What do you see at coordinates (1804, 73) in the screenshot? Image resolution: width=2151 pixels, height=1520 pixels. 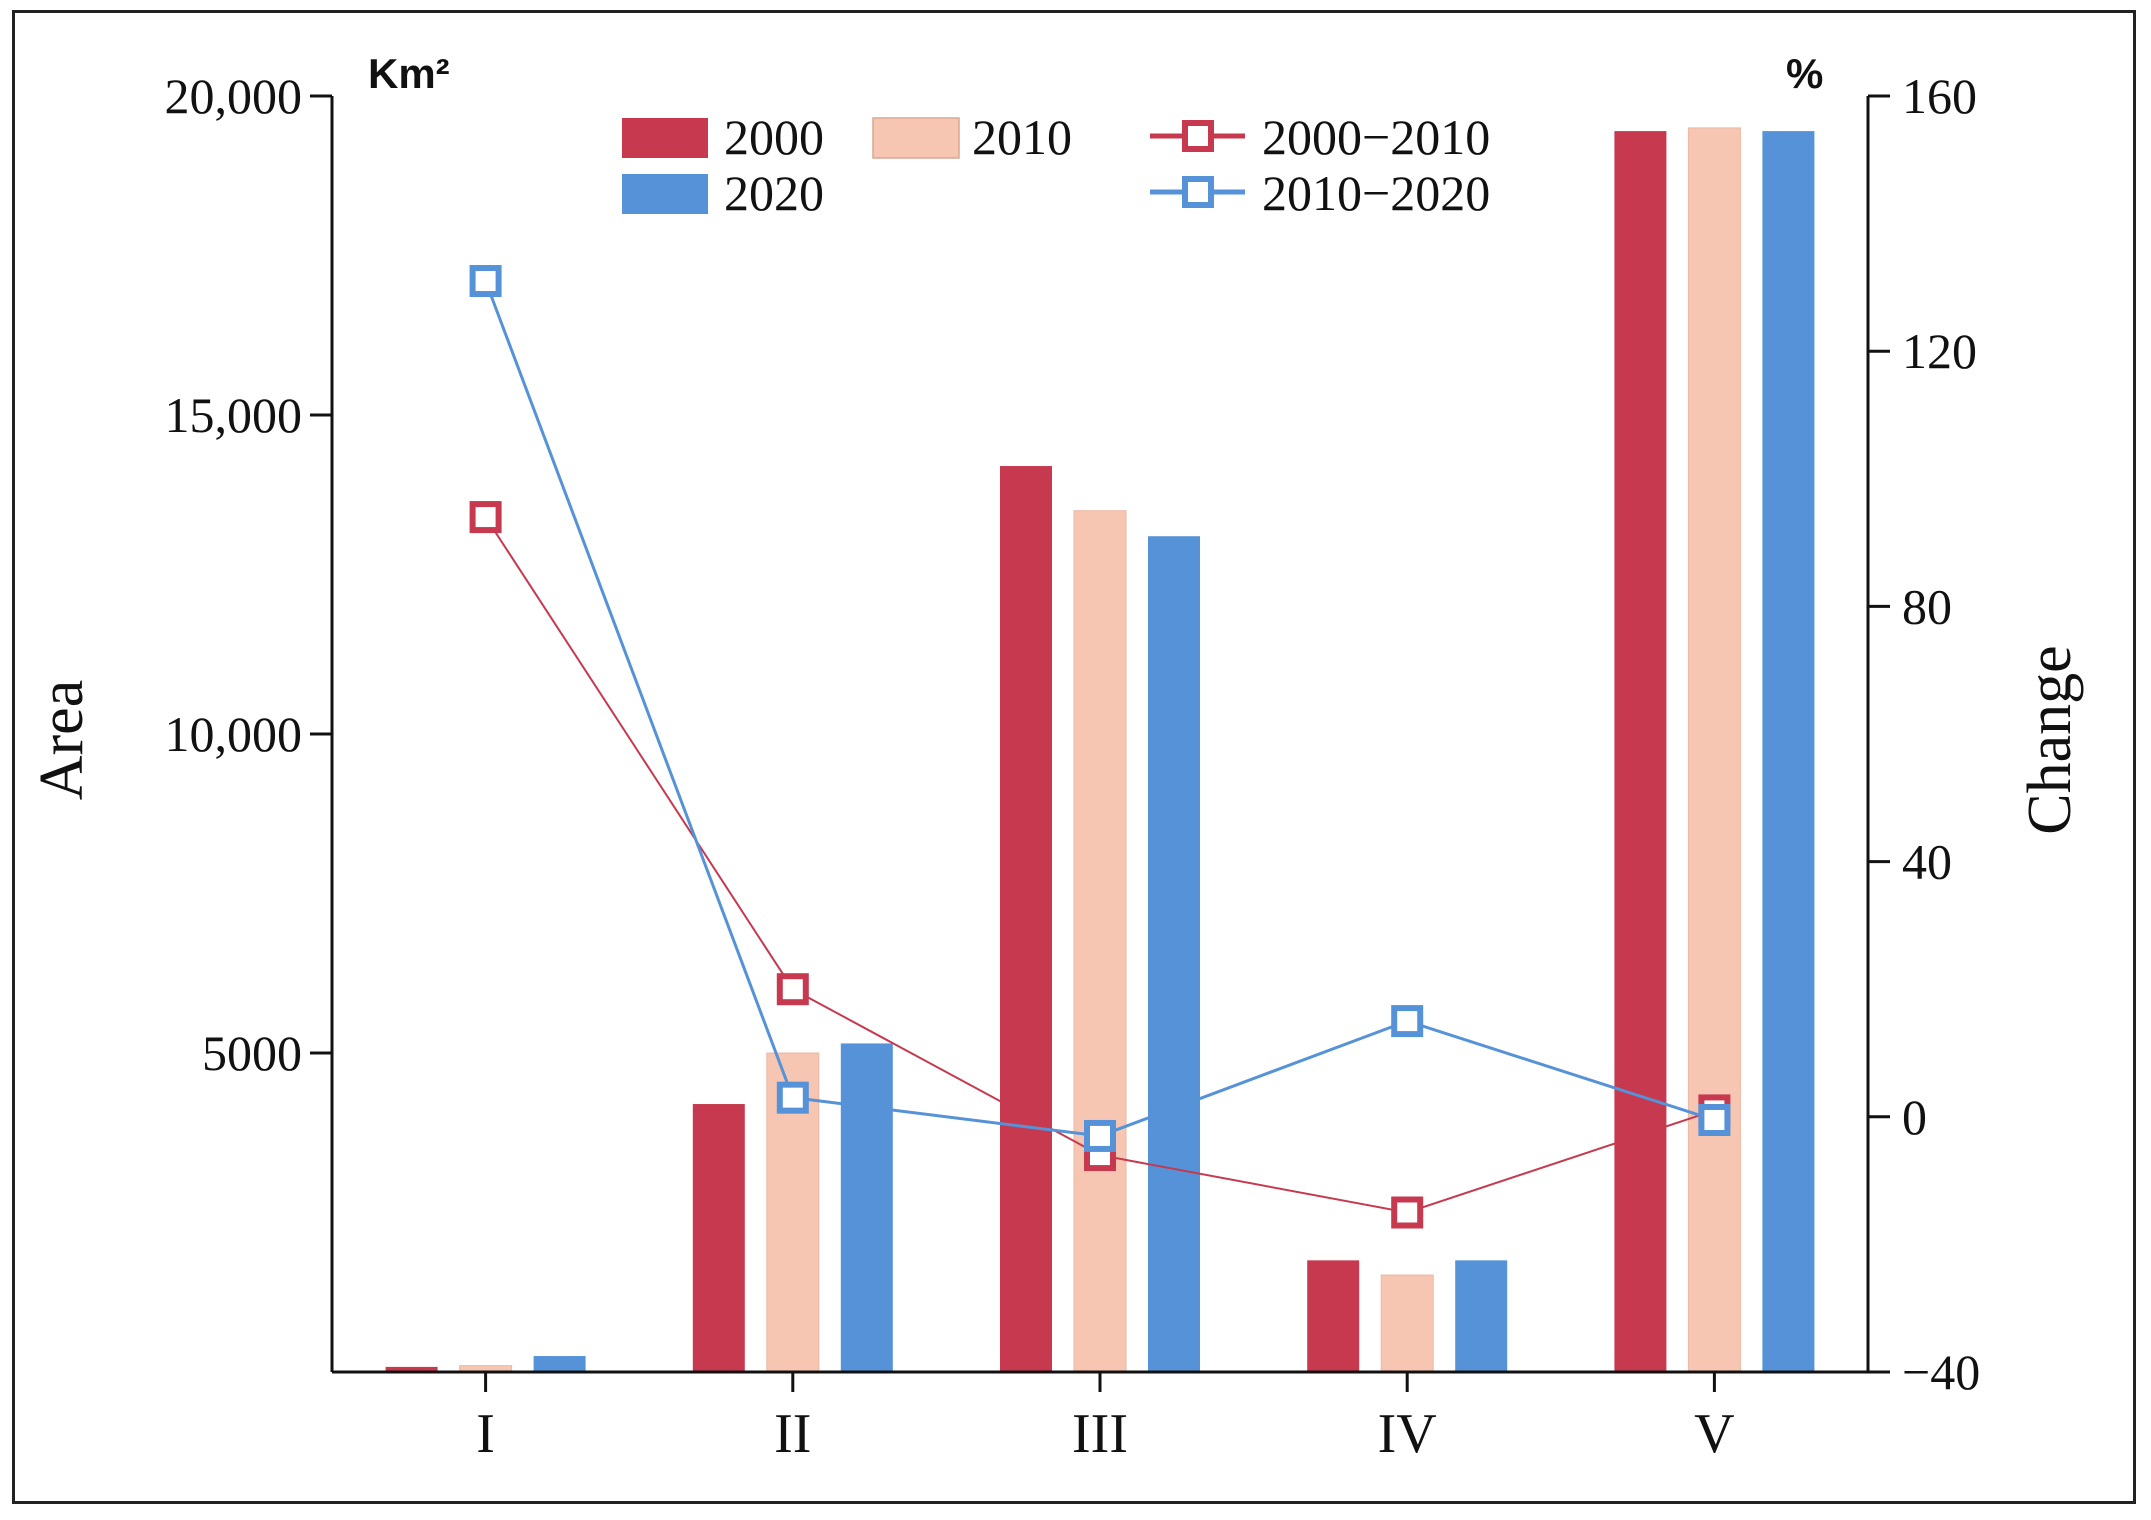 I see `y-right-unit-label: %` at bounding box center [1804, 73].